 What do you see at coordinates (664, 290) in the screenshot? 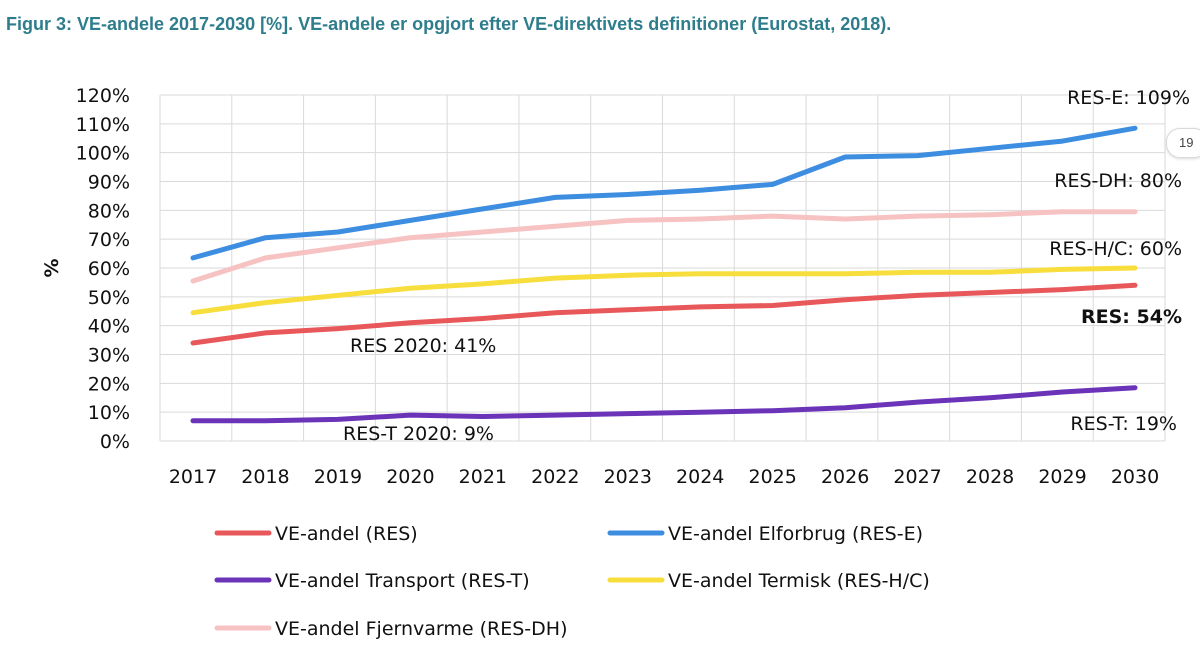
I see `series-line-reshc` at bounding box center [664, 290].